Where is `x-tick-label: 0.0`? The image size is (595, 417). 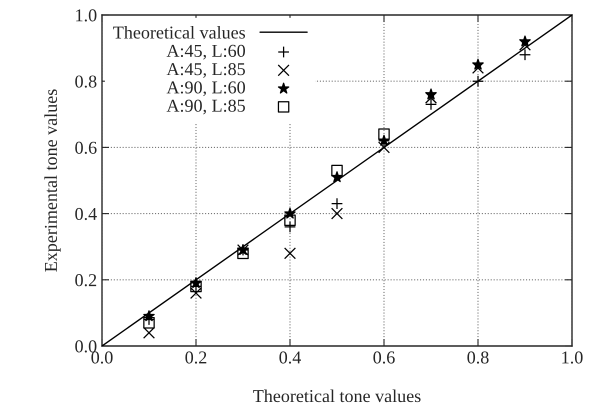 x-tick-label: 0.0 is located at coordinates (102, 357).